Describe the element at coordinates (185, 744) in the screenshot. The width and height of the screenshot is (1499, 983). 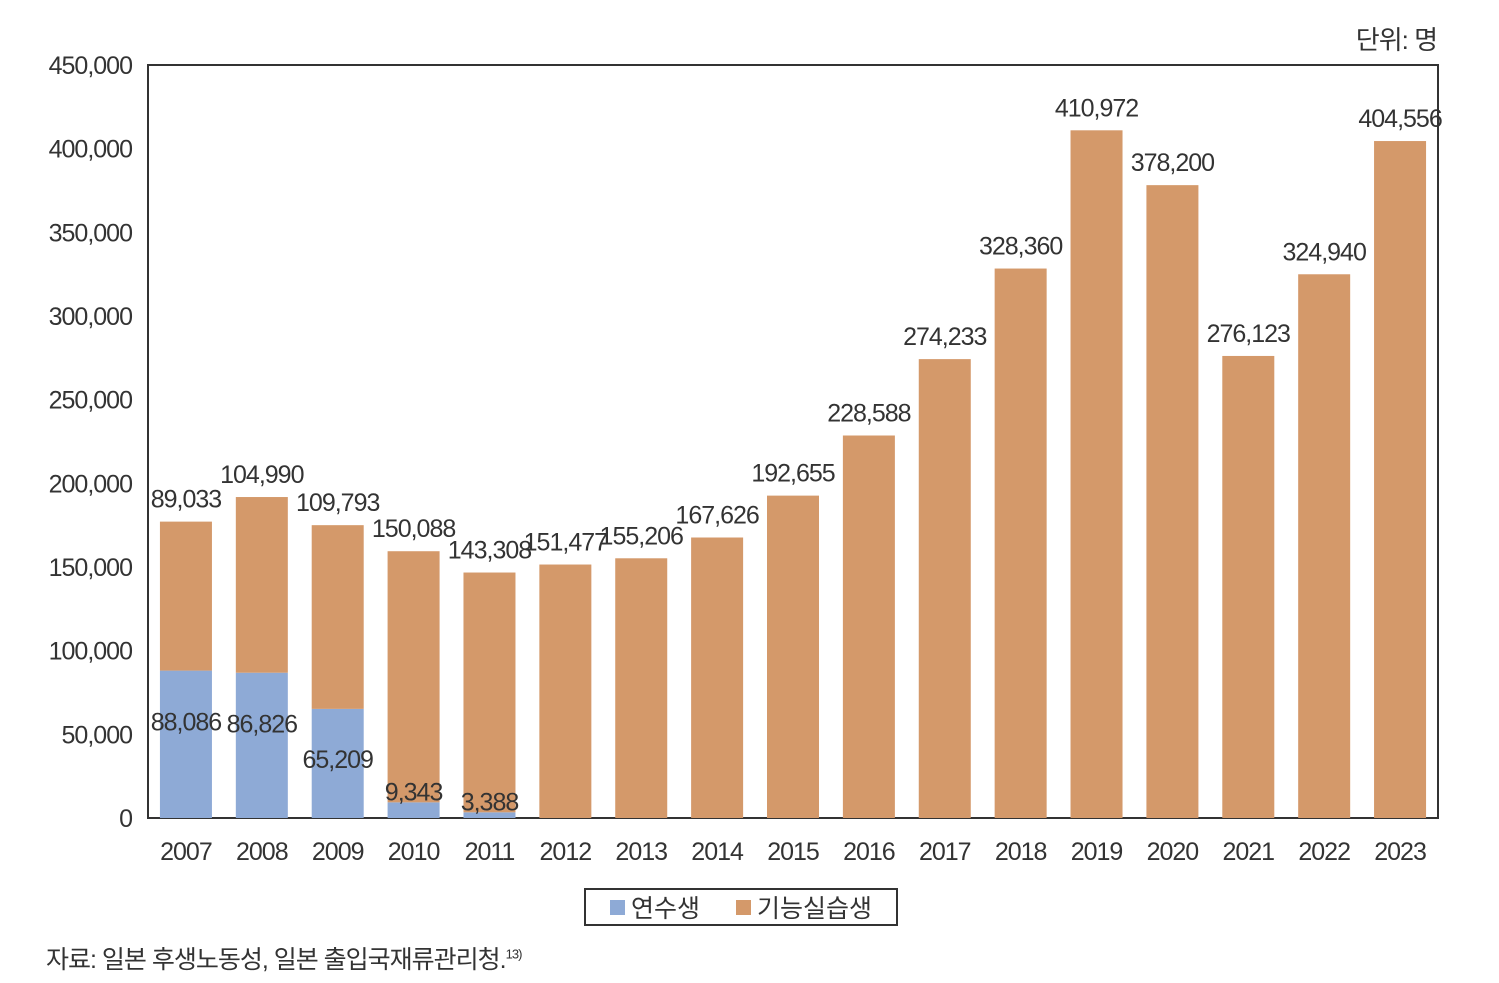
I see `bar-trainee-2007` at that location.